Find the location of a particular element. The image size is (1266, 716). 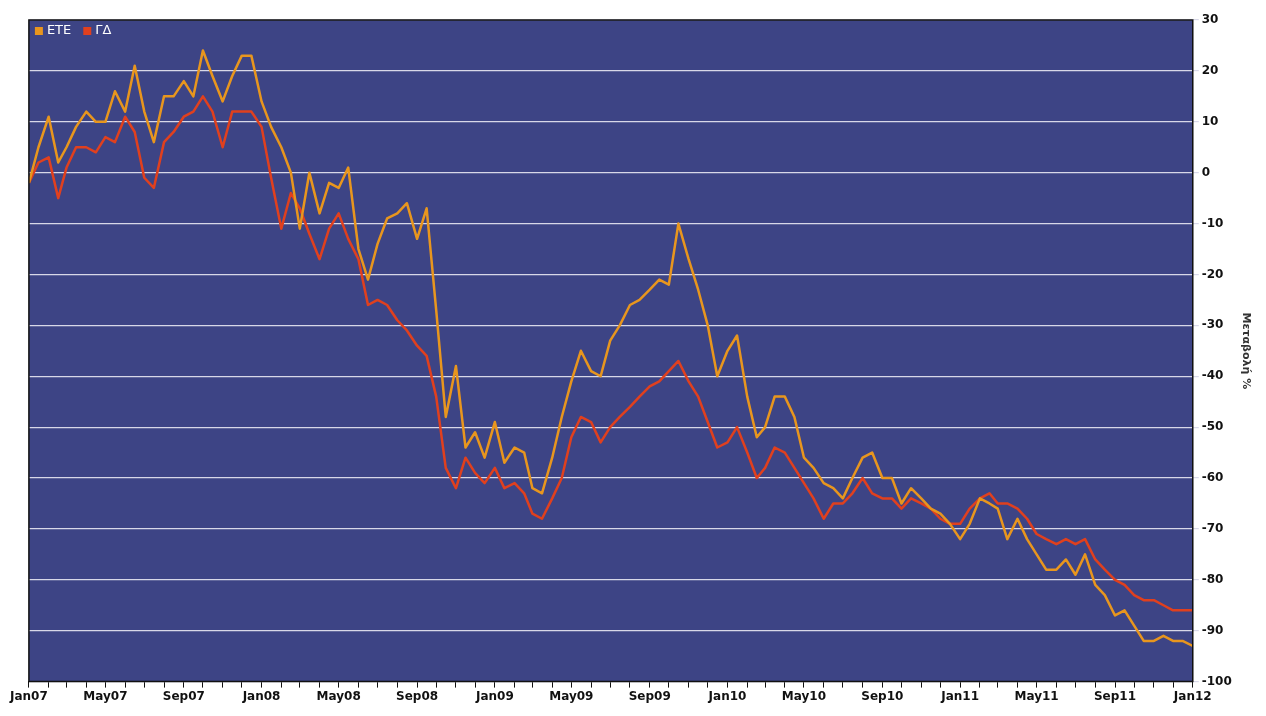

y-tick-label: 20 is located at coordinates (1210, 70).